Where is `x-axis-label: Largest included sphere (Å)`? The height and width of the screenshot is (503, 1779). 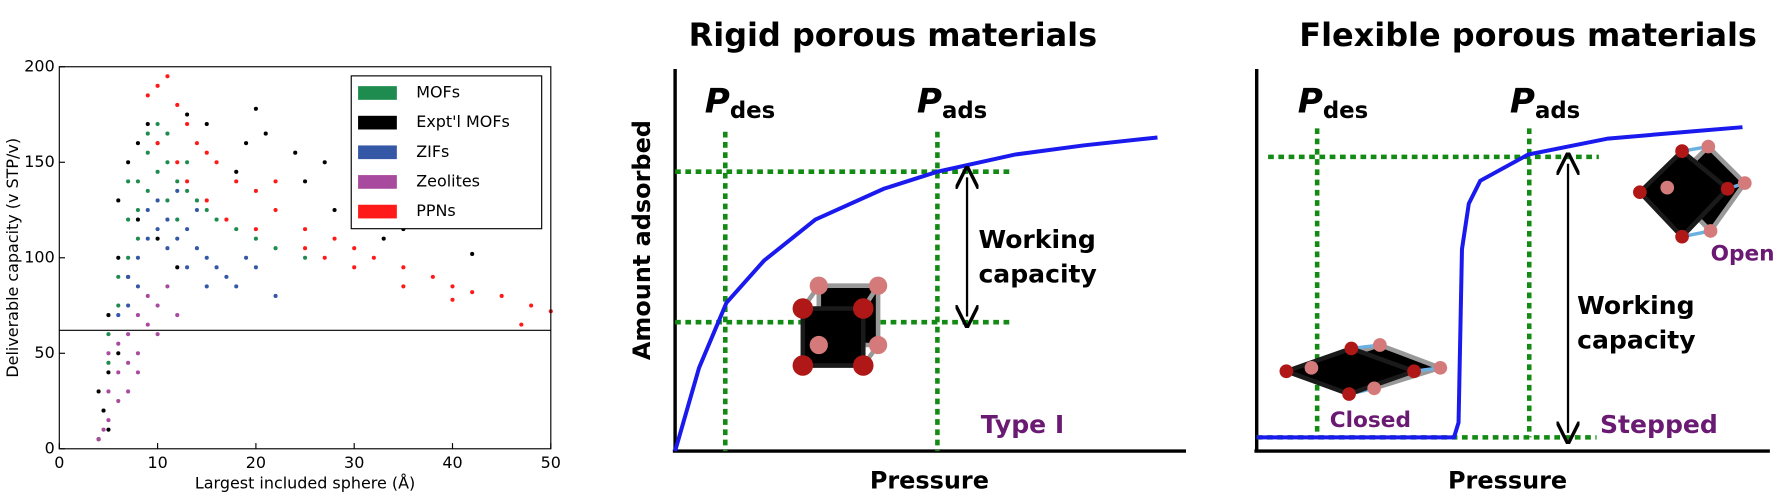 x-axis-label: Largest included sphere (Å) is located at coordinates (305, 483).